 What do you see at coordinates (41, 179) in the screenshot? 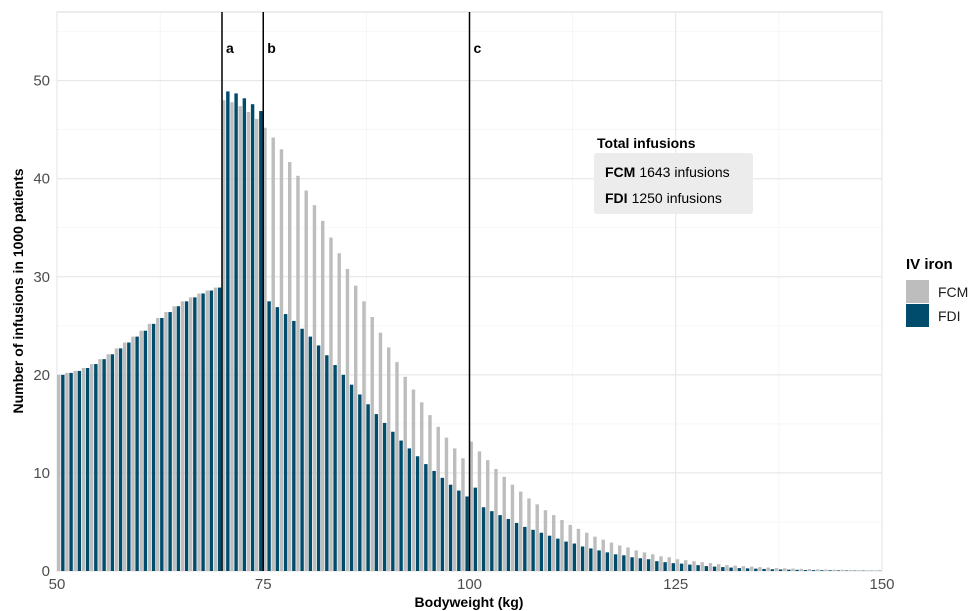
I see `y-tick-label: 40` at bounding box center [41, 179].